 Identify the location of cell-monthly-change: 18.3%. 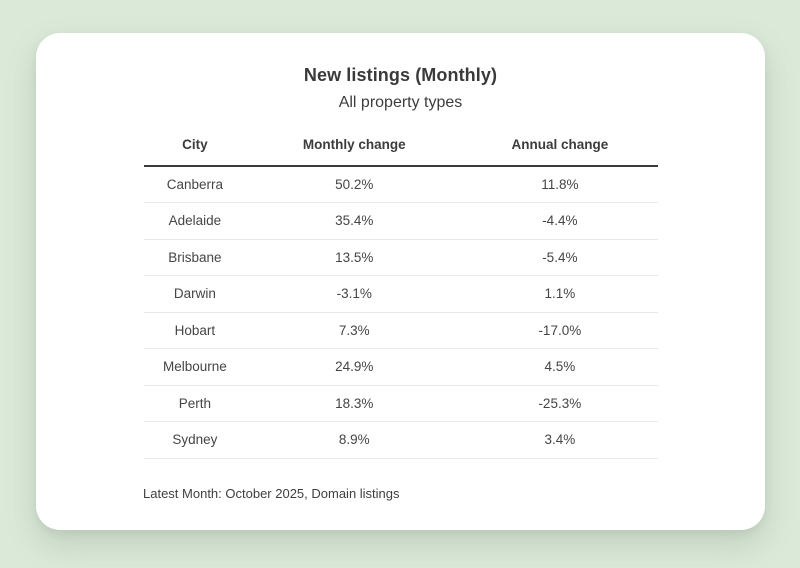
(354, 403).